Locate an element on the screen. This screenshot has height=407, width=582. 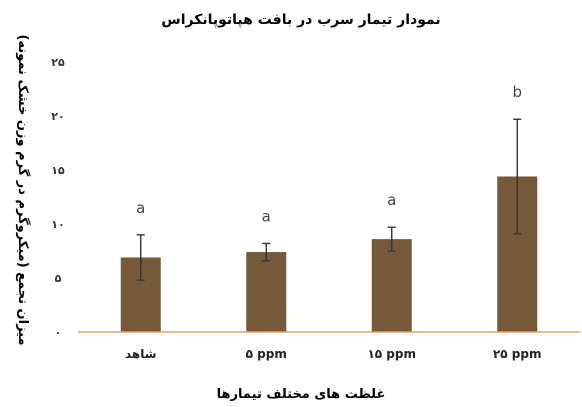
significance-letter: b is located at coordinates (517, 92).